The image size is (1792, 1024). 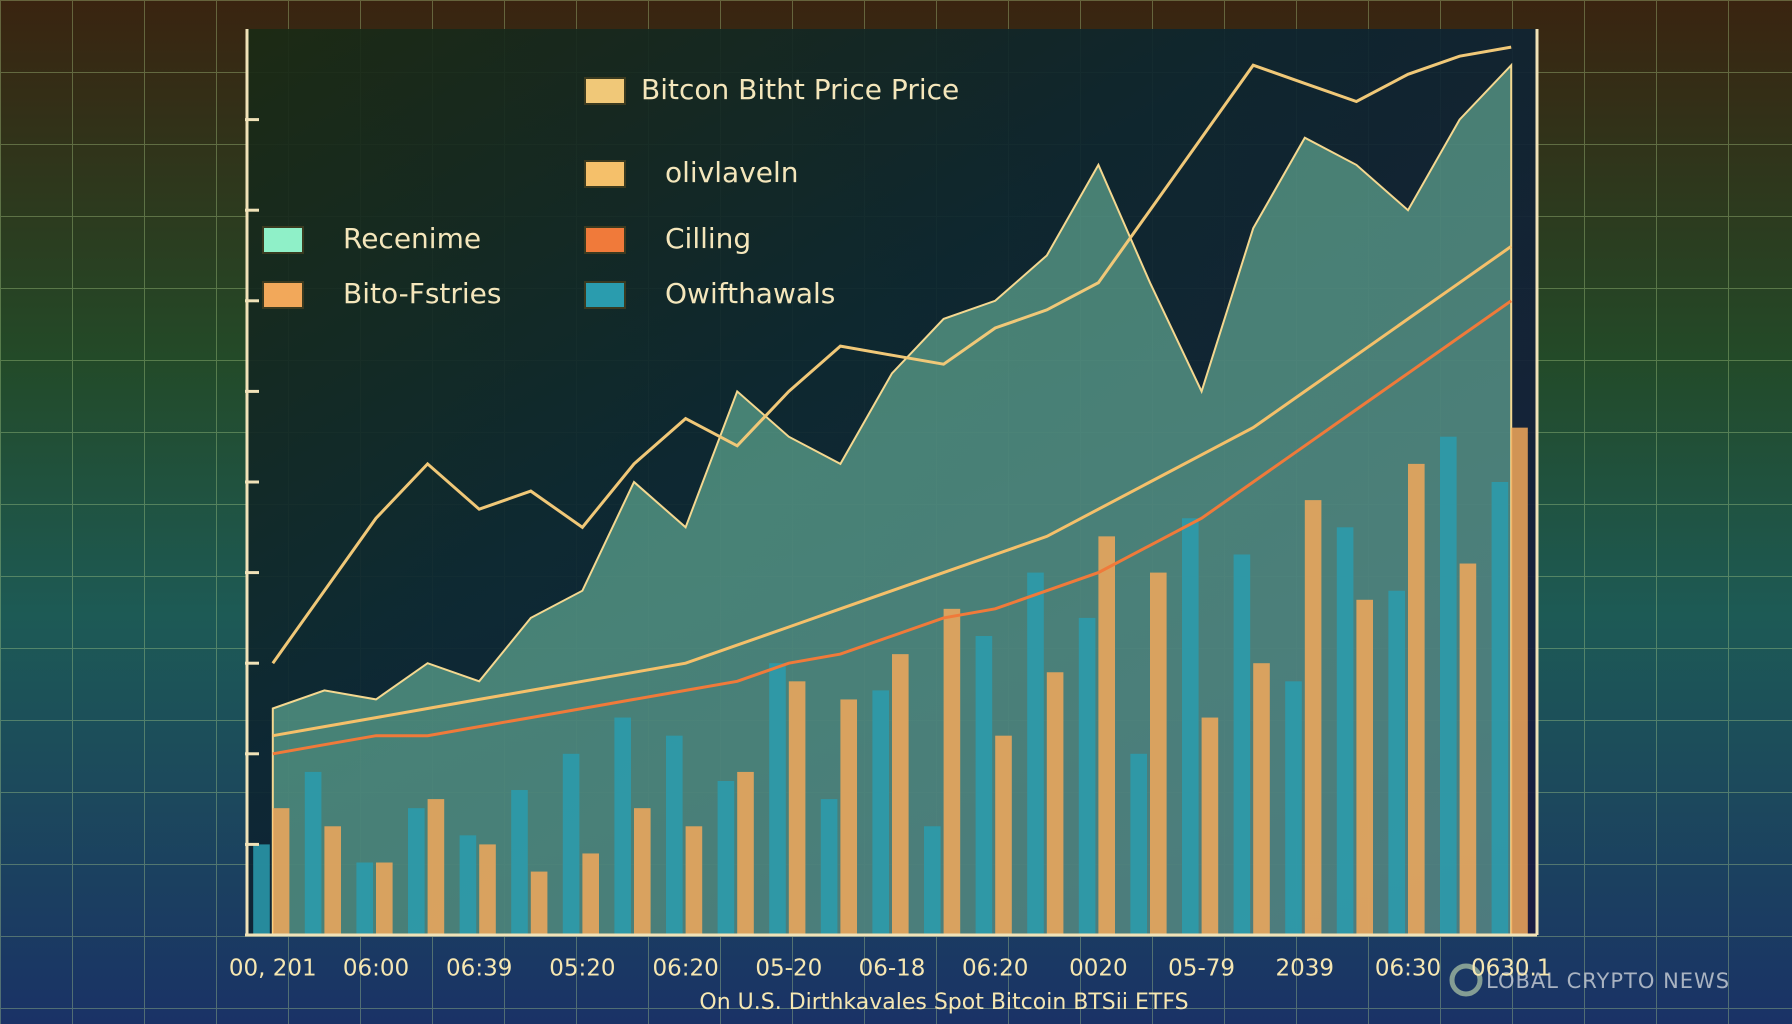 What do you see at coordinates (1608, 981) in the screenshot?
I see `watermark: LOBAL CRYPTO NEWS` at bounding box center [1608, 981].